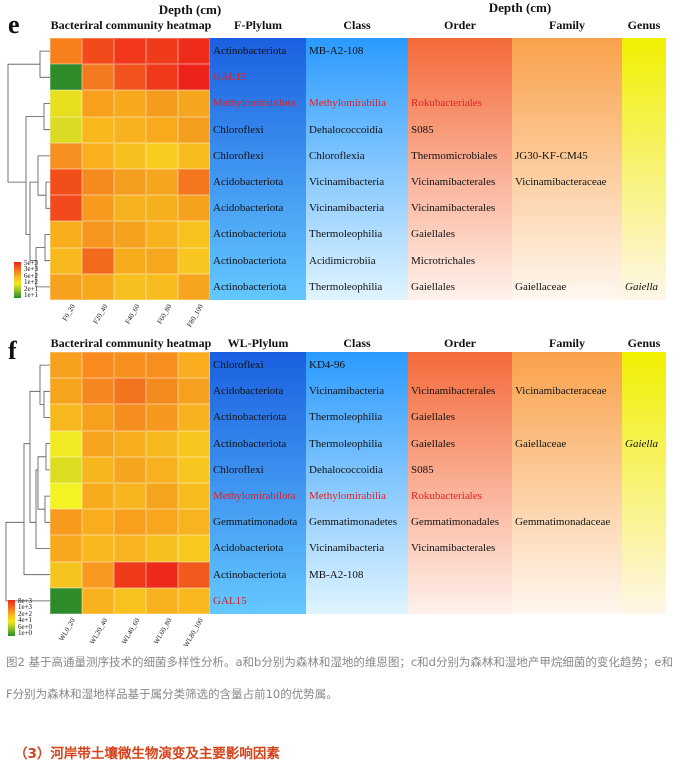  Describe the element at coordinates (31, 275) in the screenshot. I see `legend-label: 6e+2` at that location.